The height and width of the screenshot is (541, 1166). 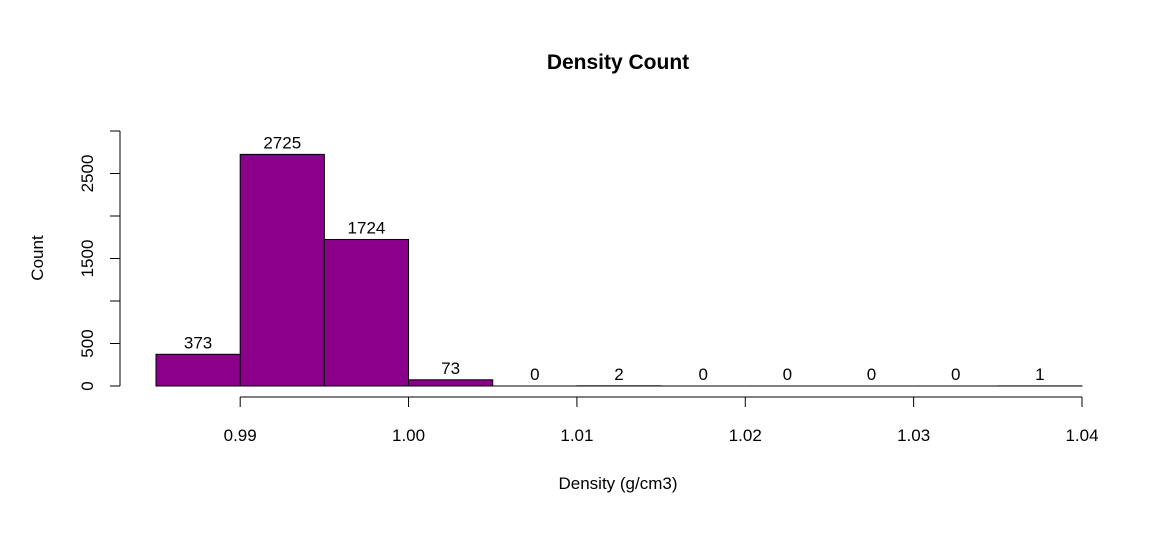 What do you see at coordinates (618, 62) in the screenshot?
I see `chart-title: Density Count` at bounding box center [618, 62].